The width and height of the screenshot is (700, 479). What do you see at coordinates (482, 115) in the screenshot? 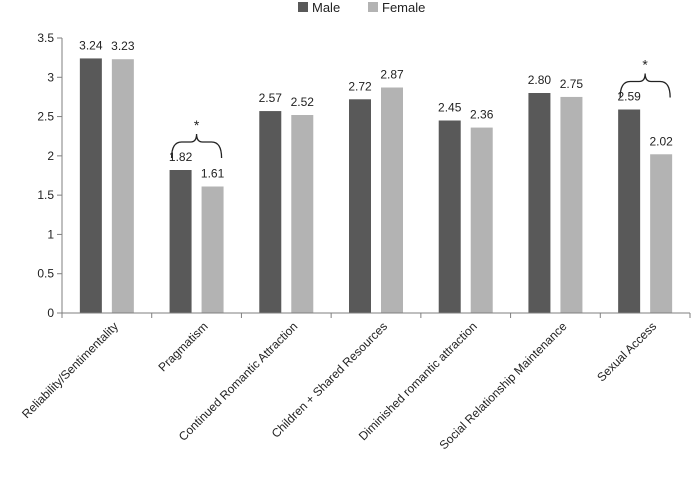
I see `data-label: 2.36` at bounding box center [482, 115].